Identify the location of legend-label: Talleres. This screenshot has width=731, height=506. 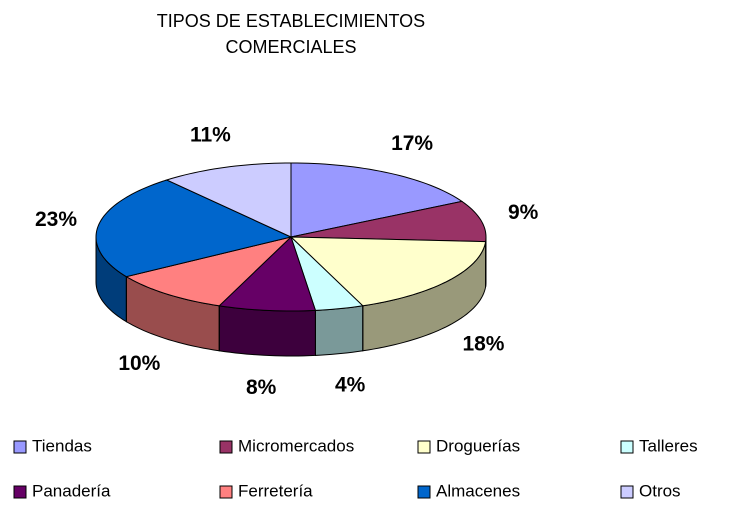
(668, 445).